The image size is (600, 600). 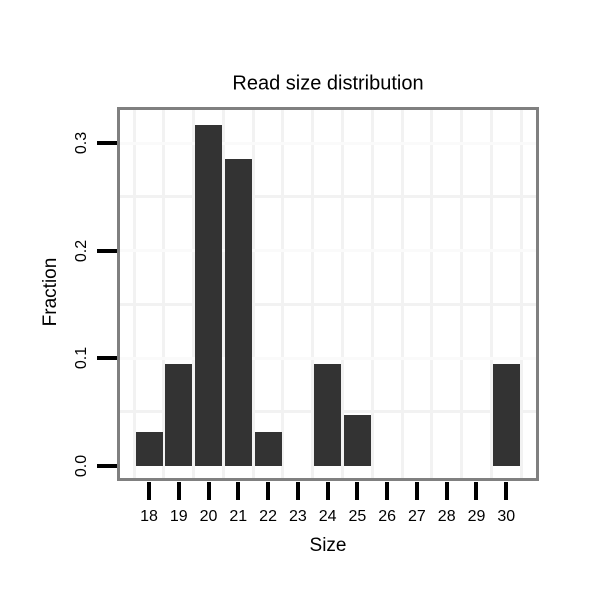 I want to click on y-tick-label: 0.0, so click(x=81, y=465).